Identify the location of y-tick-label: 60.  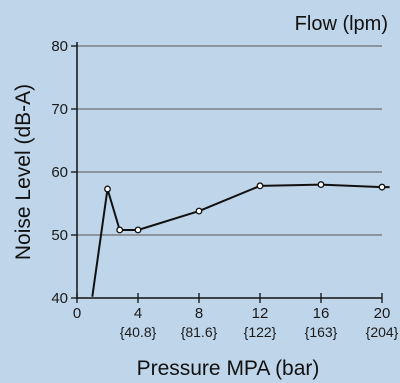
(59, 172).